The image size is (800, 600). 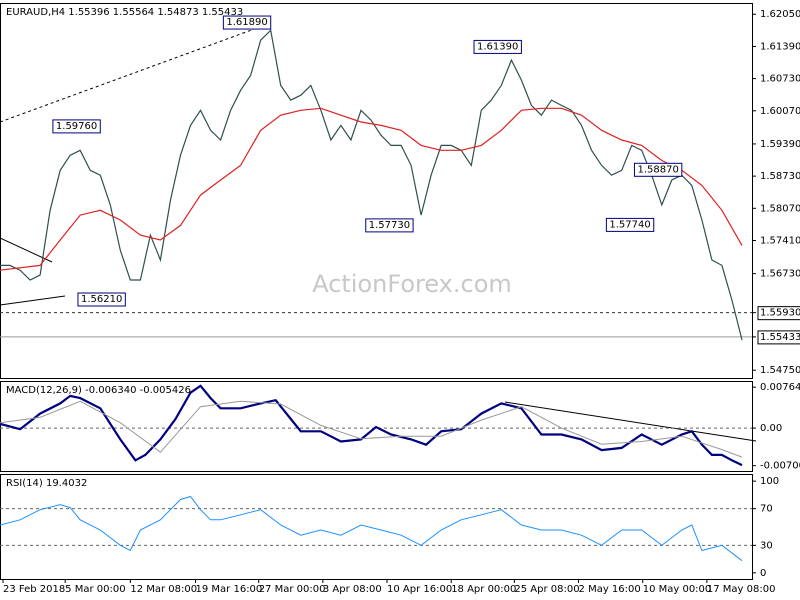 What do you see at coordinates (780, 14) in the screenshot?
I see `y-tick-label: 1.62050` at bounding box center [780, 14].